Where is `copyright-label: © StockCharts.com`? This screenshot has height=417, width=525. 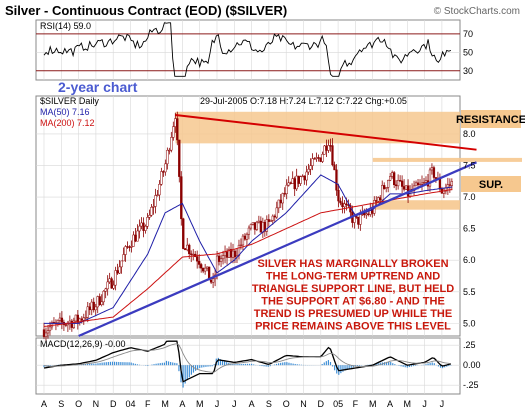 copyright-label: © StockCharts.com is located at coordinates (477, 11).